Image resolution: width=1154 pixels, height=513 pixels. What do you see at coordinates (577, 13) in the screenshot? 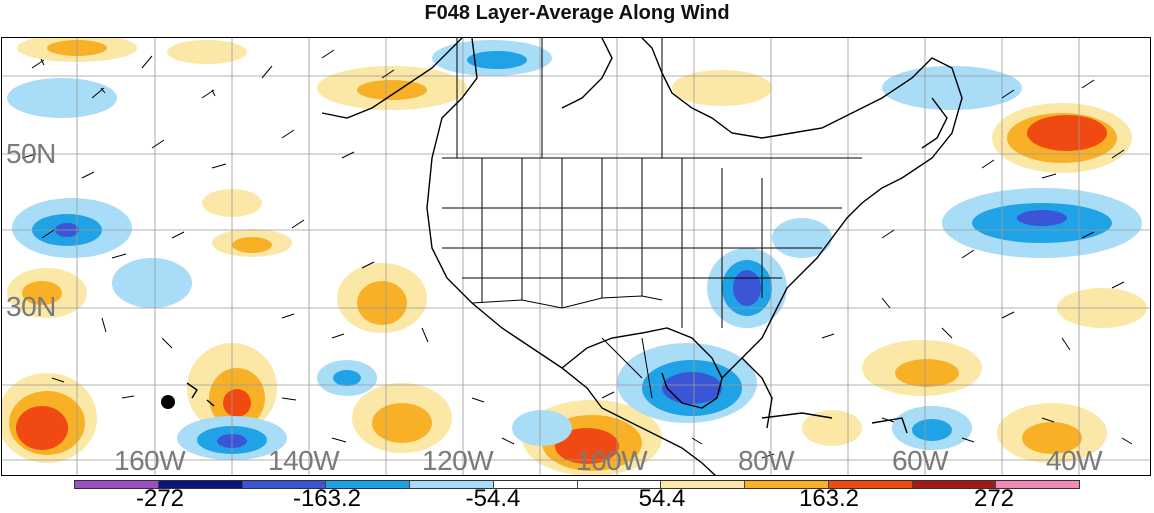
I see `map-title: F048 Layer-Average Along Wind` at bounding box center [577, 13].